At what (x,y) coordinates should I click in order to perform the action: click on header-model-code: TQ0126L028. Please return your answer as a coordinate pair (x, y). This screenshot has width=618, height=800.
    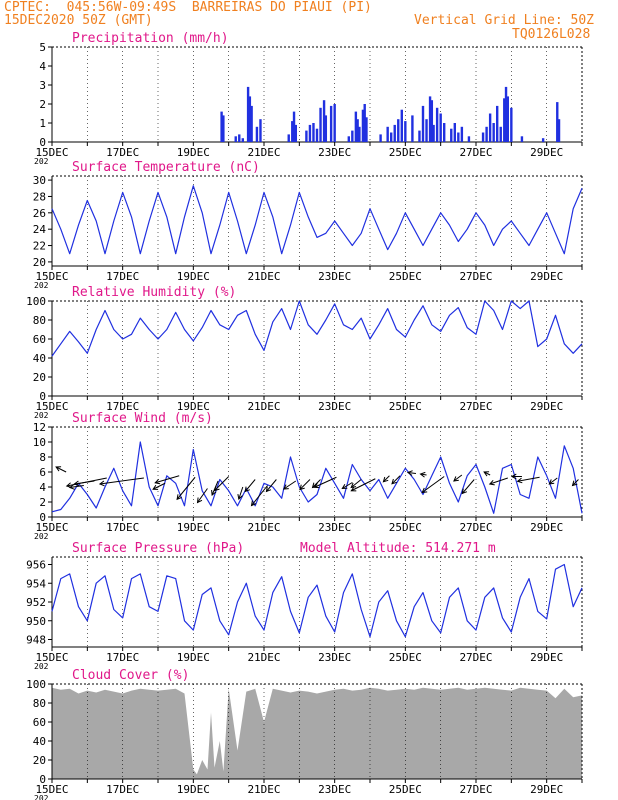
    Looking at the image, I should click on (551, 34).